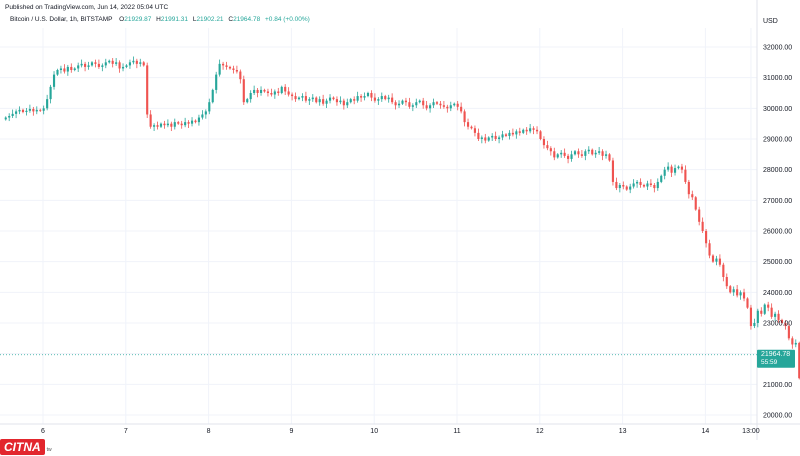  I want to click on x-tick-label: 9, so click(291, 431).